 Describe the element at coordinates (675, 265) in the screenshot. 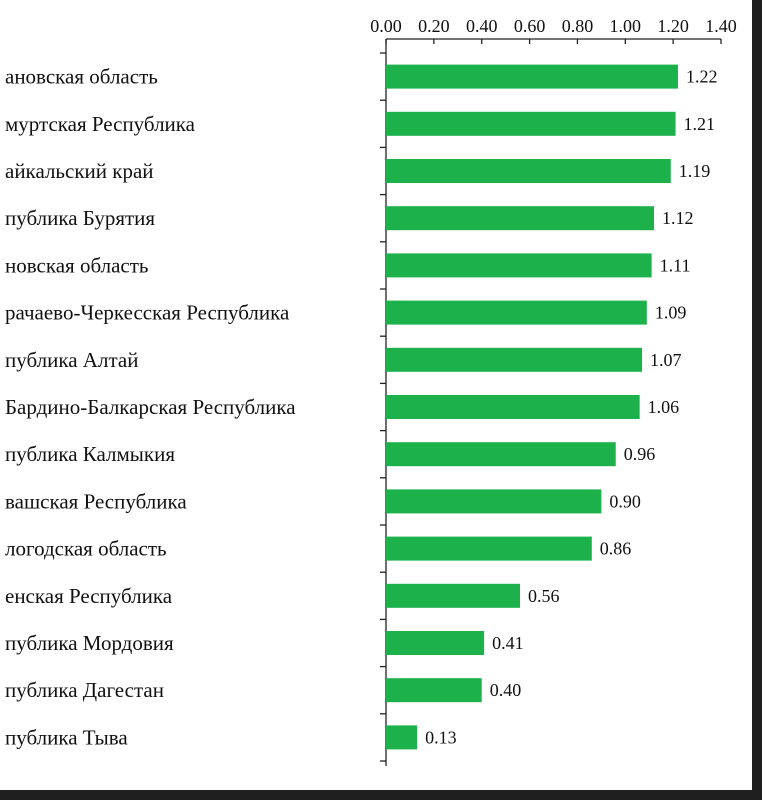

I see `bar-value-label: 1.11` at that location.